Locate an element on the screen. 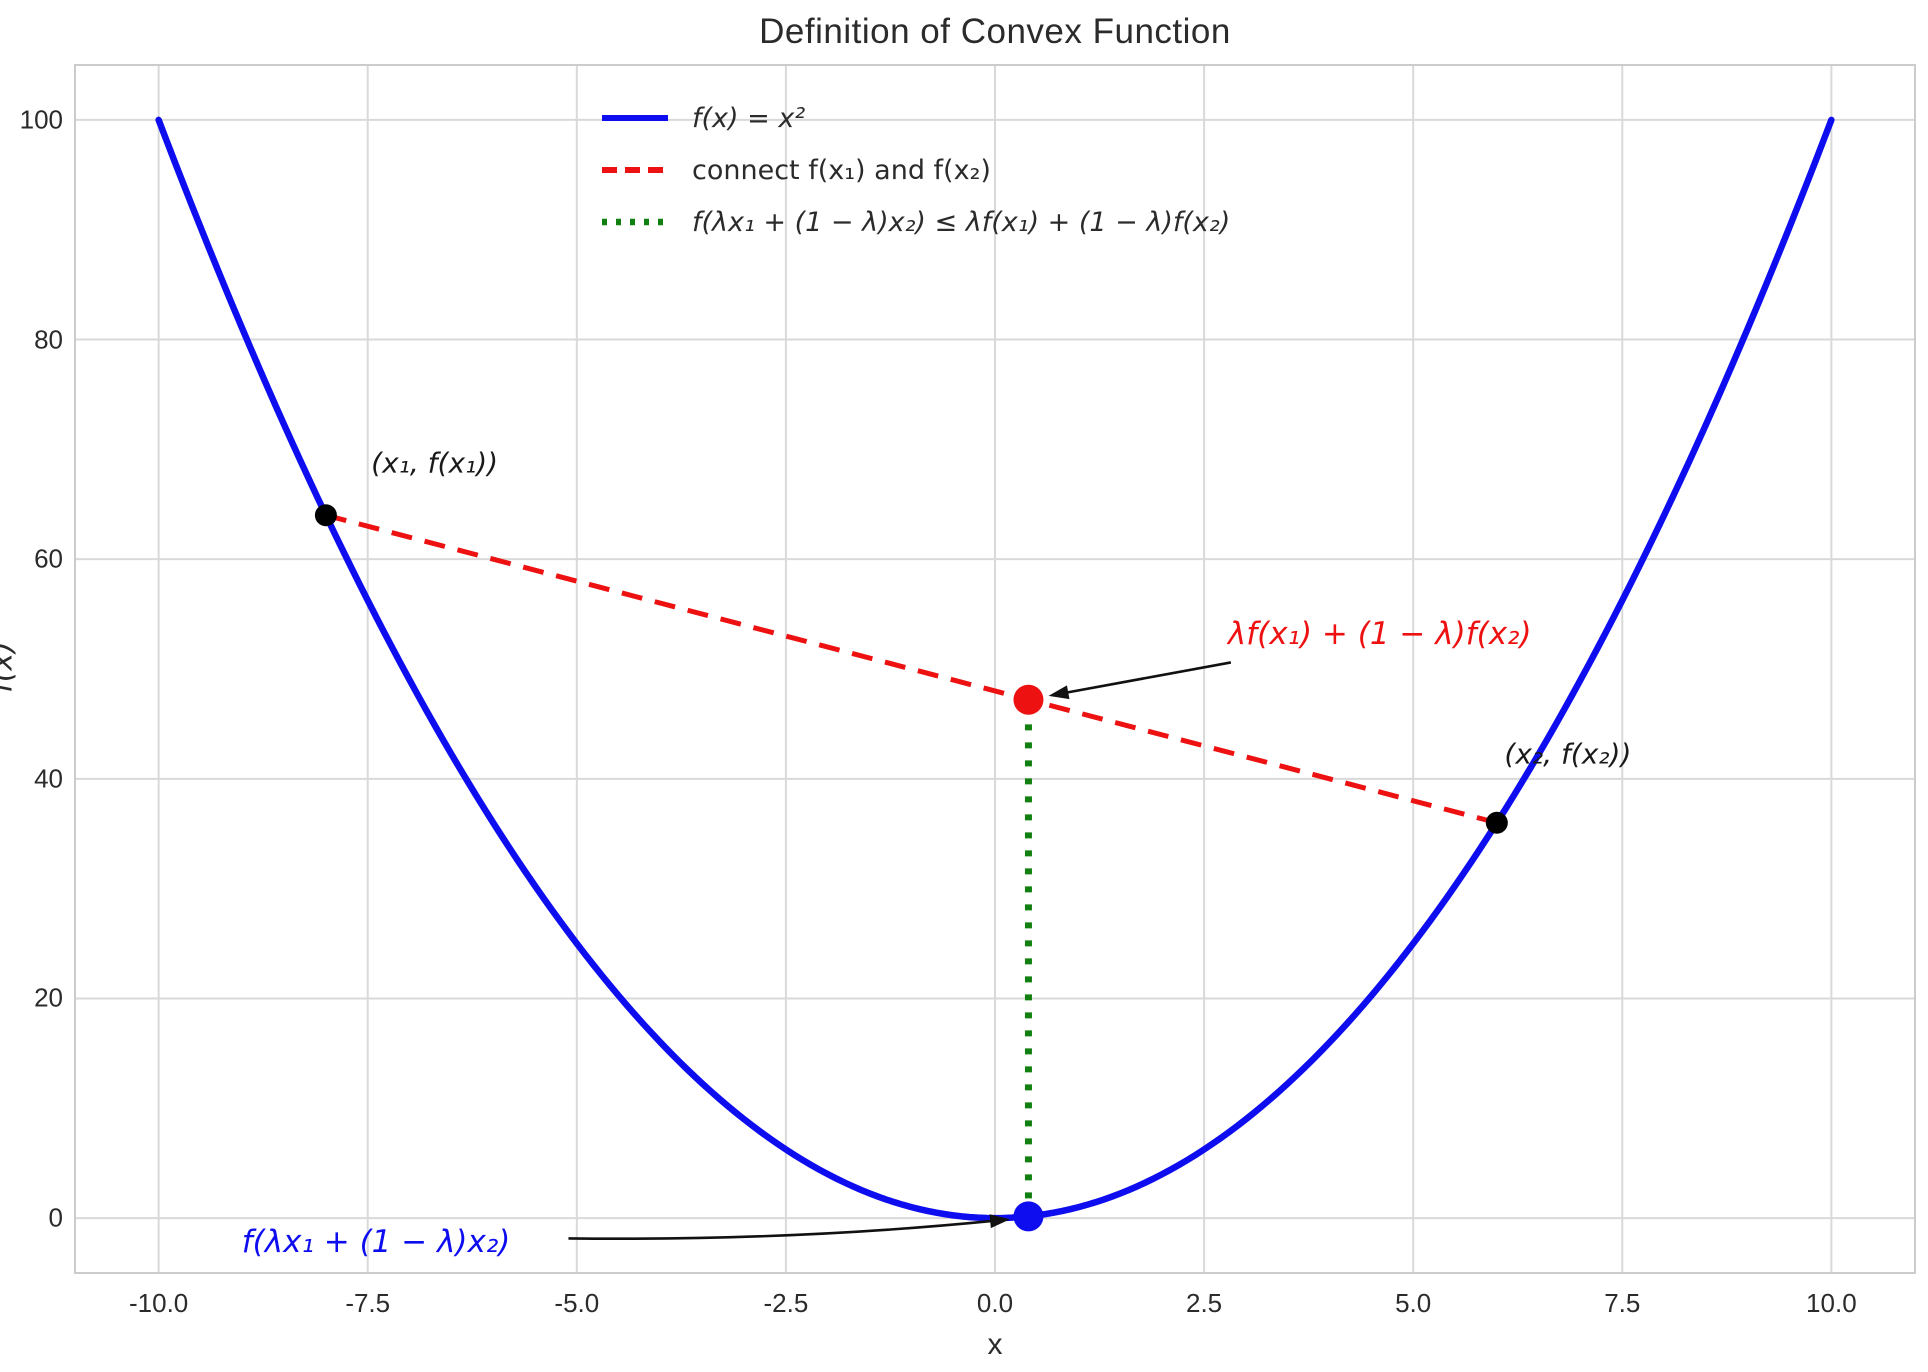 This screenshot has width=1928, height=1372. y-tick-label: 0 is located at coordinates (55, 1217).